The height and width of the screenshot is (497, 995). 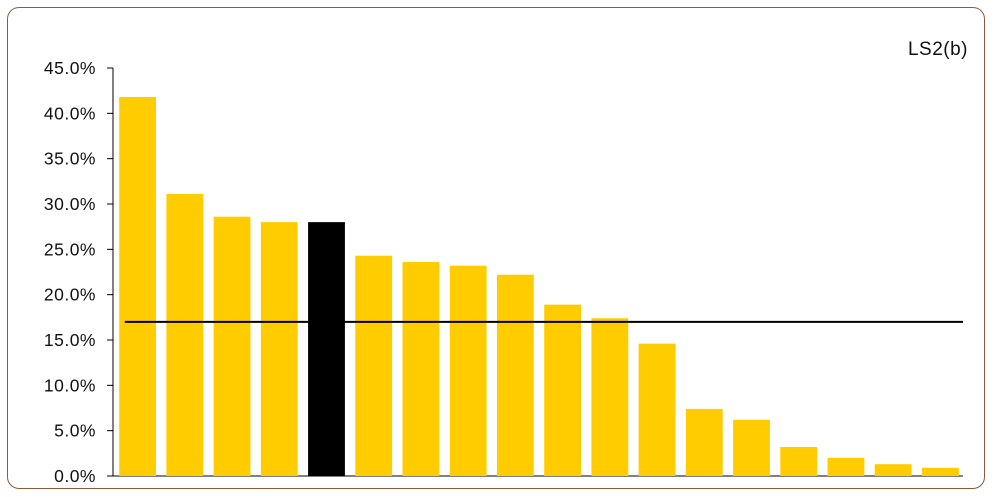 What do you see at coordinates (938, 49) in the screenshot?
I see `chart-title: LS2(b)` at bounding box center [938, 49].